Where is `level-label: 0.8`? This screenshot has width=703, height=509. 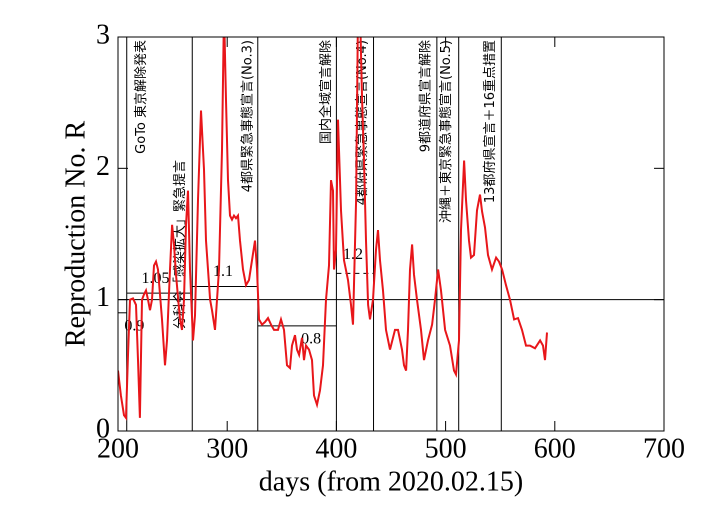
level-label: 0.8 is located at coordinates (311, 339).